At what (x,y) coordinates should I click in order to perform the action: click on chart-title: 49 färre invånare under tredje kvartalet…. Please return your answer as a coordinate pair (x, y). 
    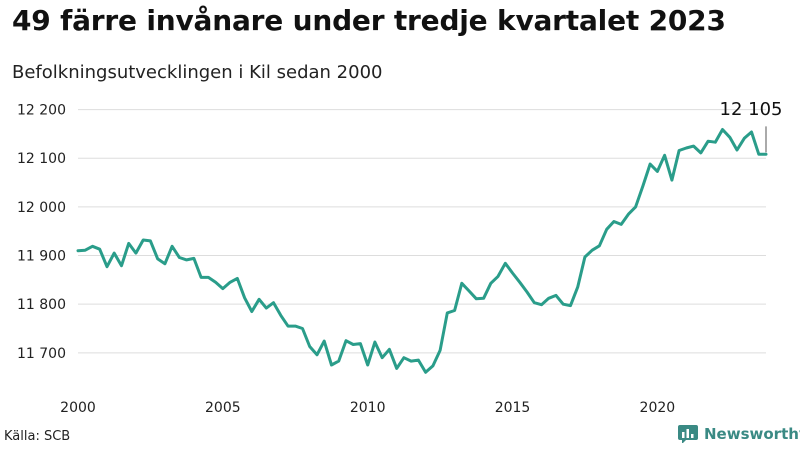
    Looking at the image, I should click on (369, 20).